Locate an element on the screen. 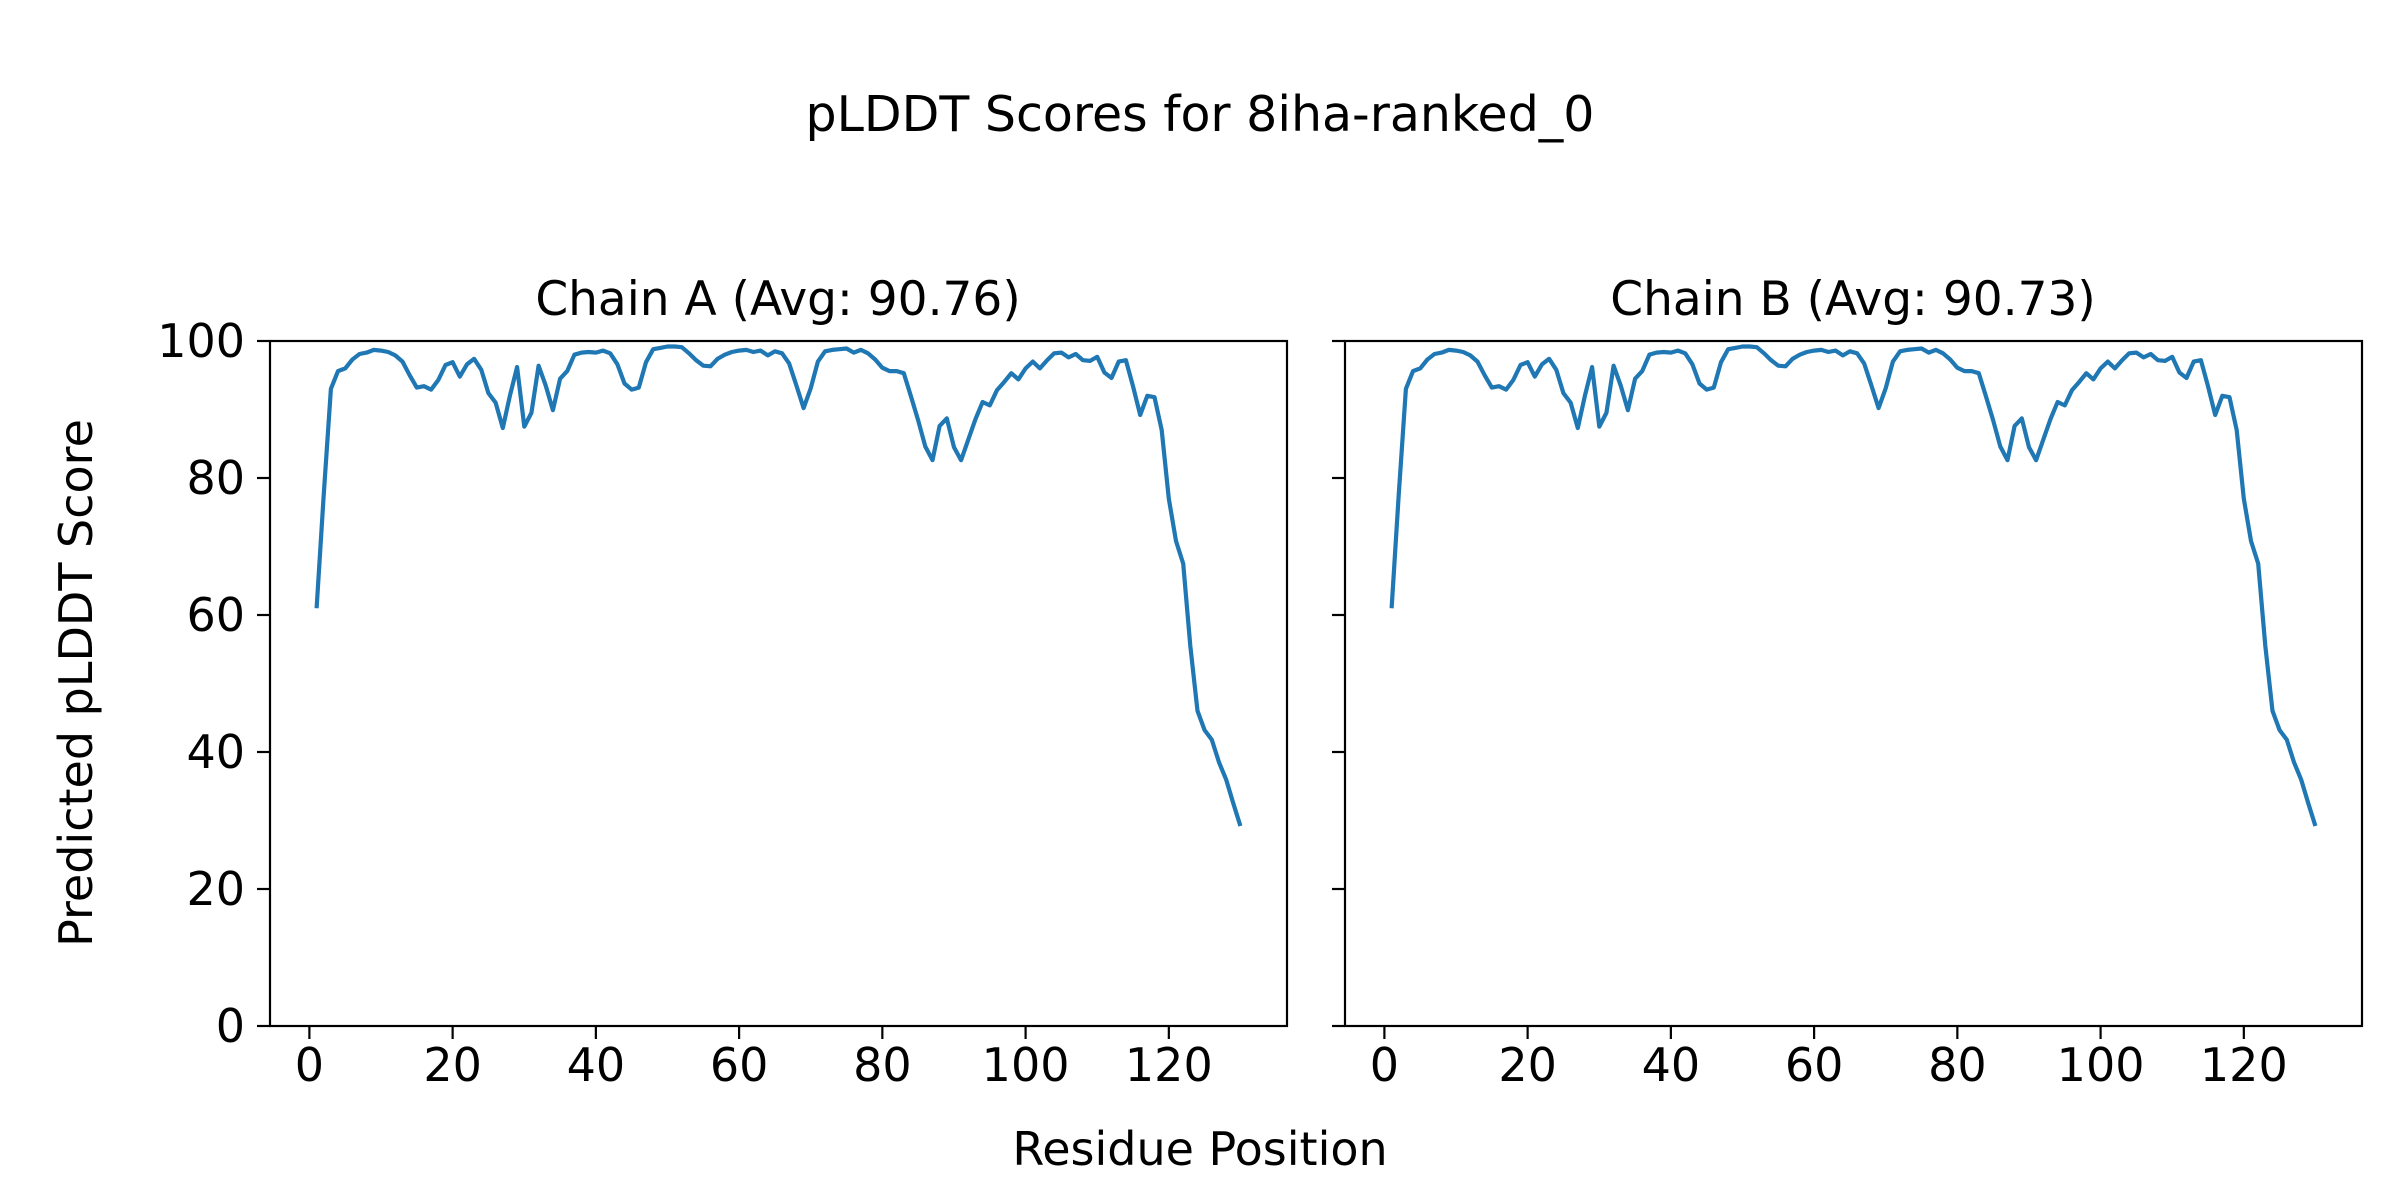  chain-a-subplot-title: Chain A (Avg: 90.76) is located at coordinates (778, 299).